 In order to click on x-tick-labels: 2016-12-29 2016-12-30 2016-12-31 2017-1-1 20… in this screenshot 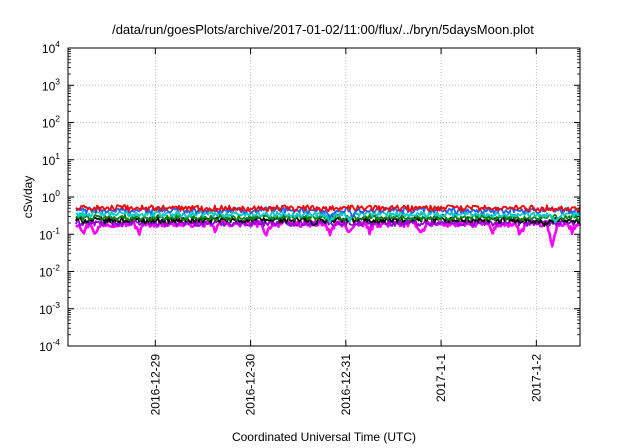, I will do `click(345, 385)`.